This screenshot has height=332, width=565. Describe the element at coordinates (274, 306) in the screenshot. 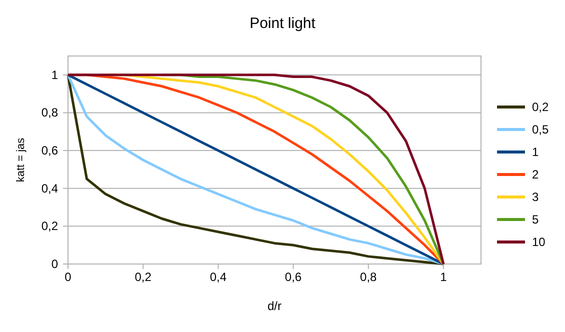

I see `x-axis-title: d/r` at that location.